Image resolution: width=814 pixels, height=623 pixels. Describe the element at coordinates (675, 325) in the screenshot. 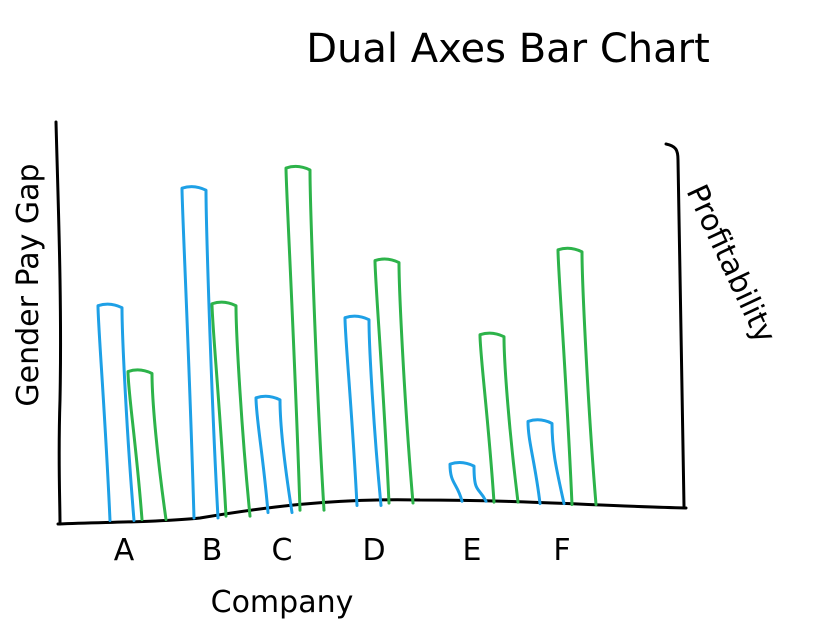

I see `right-axis-line` at that location.